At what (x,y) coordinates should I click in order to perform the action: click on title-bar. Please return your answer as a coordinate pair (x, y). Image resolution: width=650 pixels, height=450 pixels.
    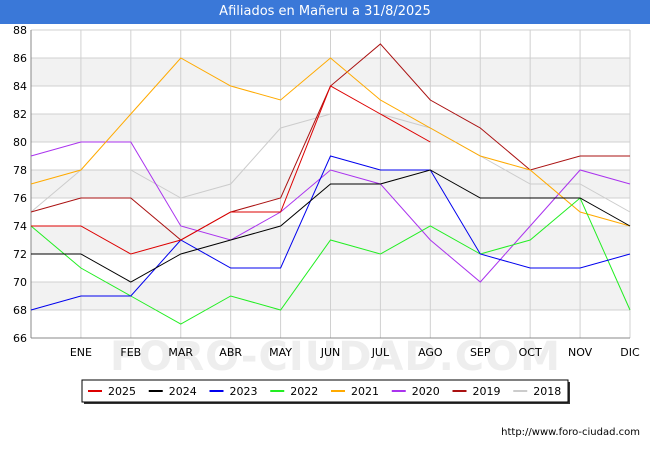
    Looking at the image, I should click on (325, 12).